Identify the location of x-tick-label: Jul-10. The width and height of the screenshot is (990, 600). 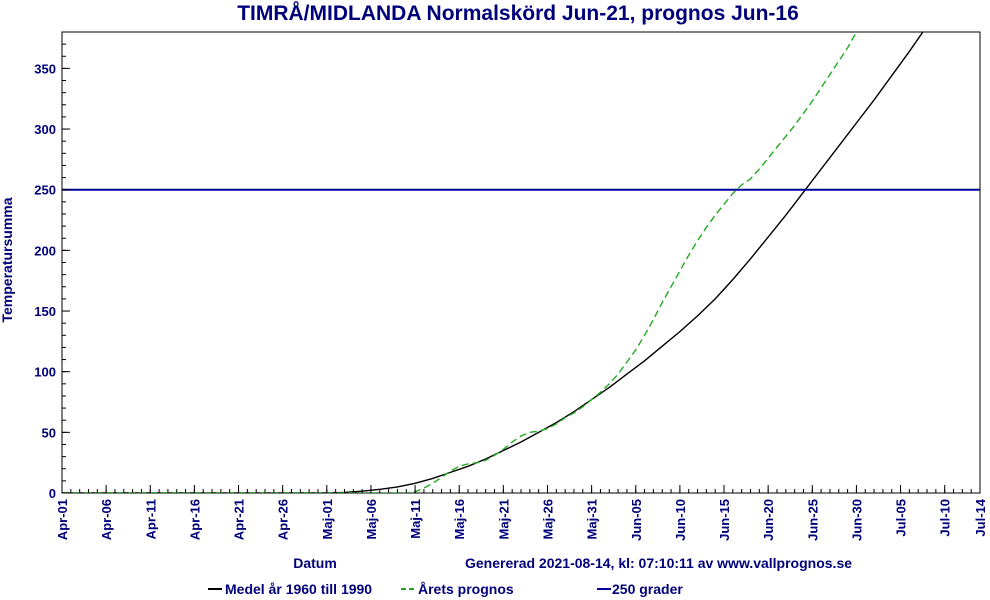
(945, 518).